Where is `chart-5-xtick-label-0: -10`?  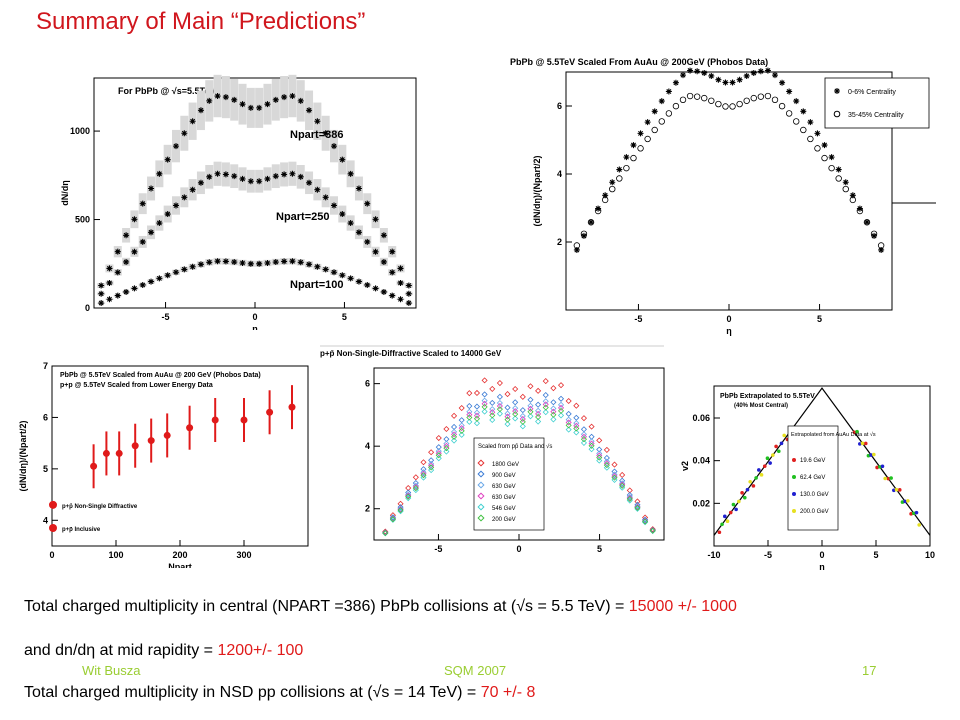
chart-5-xtick-label-0: -10 is located at coordinates (713, 555).